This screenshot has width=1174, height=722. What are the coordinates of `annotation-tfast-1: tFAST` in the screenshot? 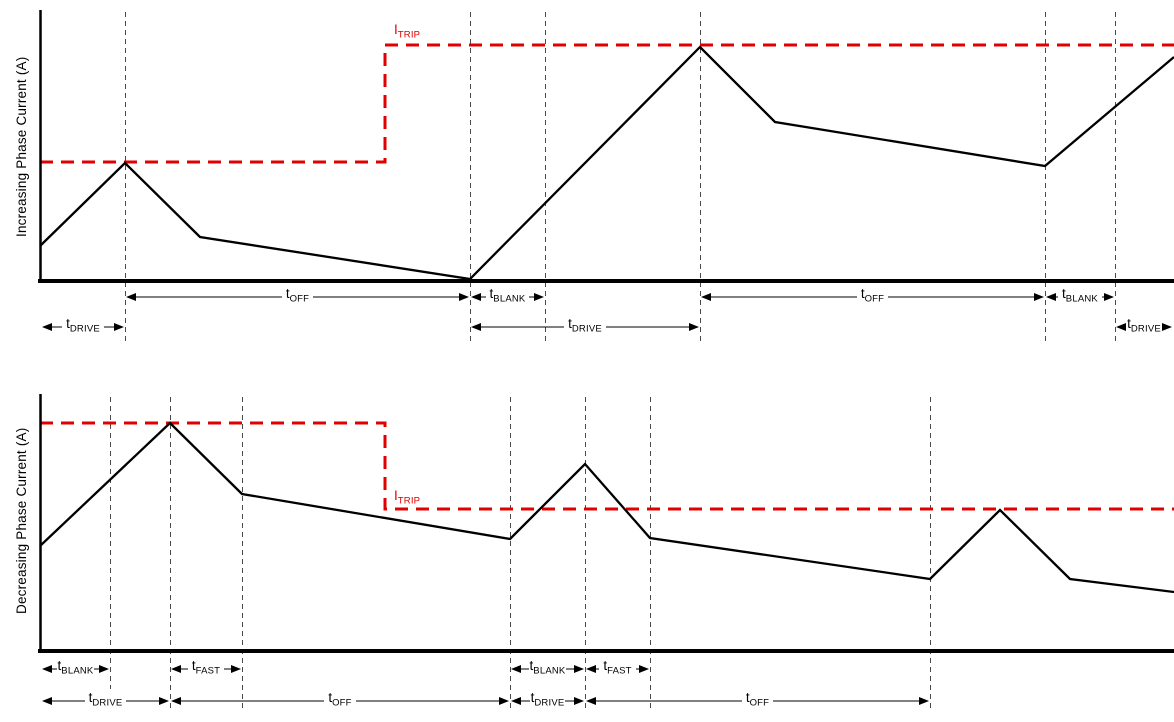 It's located at (206, 668).